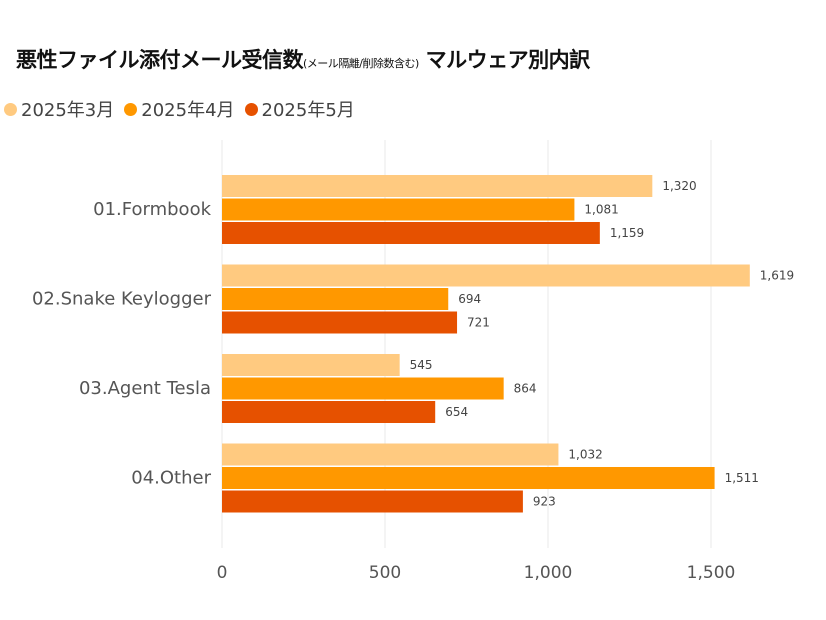 The image size is (826, 620). What do you see at coordinates (508, 60) in the screenshot?
I see `title-suffix: マルウェア別内訳` at bounding box center [508, 60].